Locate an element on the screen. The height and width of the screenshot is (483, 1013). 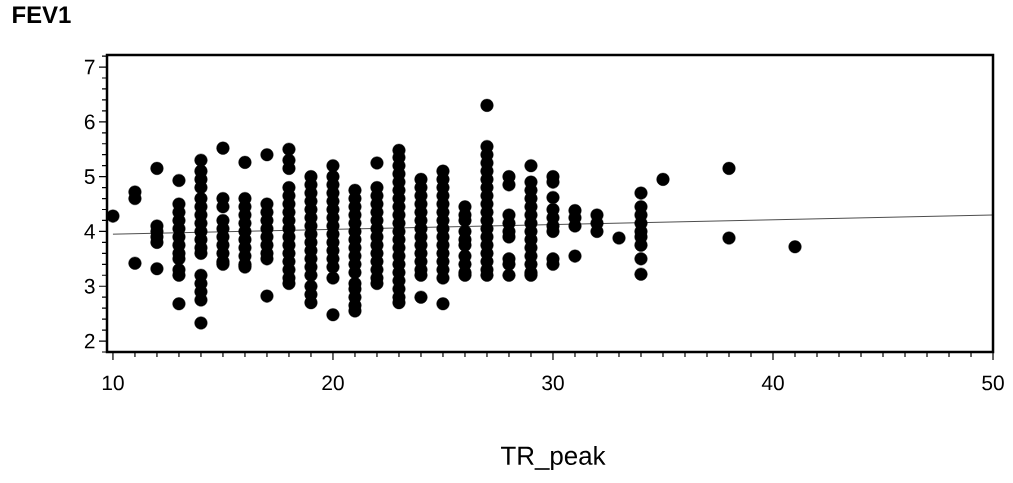
y-tick-label: 6 is located at coordinates (89, 122).